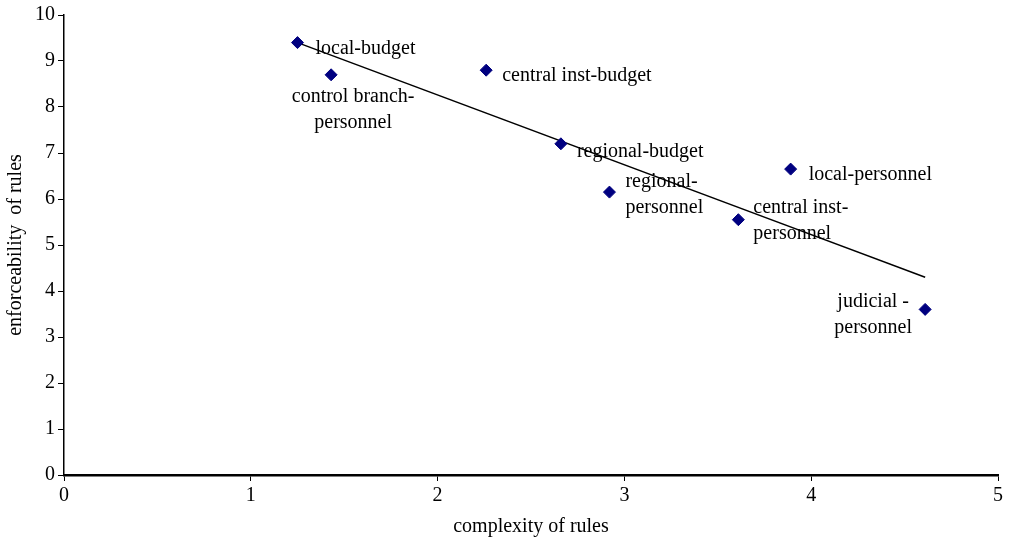  Describe the element at coordinates (64, 494) in the screenshot. I see `x-tick-label: 0` at that location.